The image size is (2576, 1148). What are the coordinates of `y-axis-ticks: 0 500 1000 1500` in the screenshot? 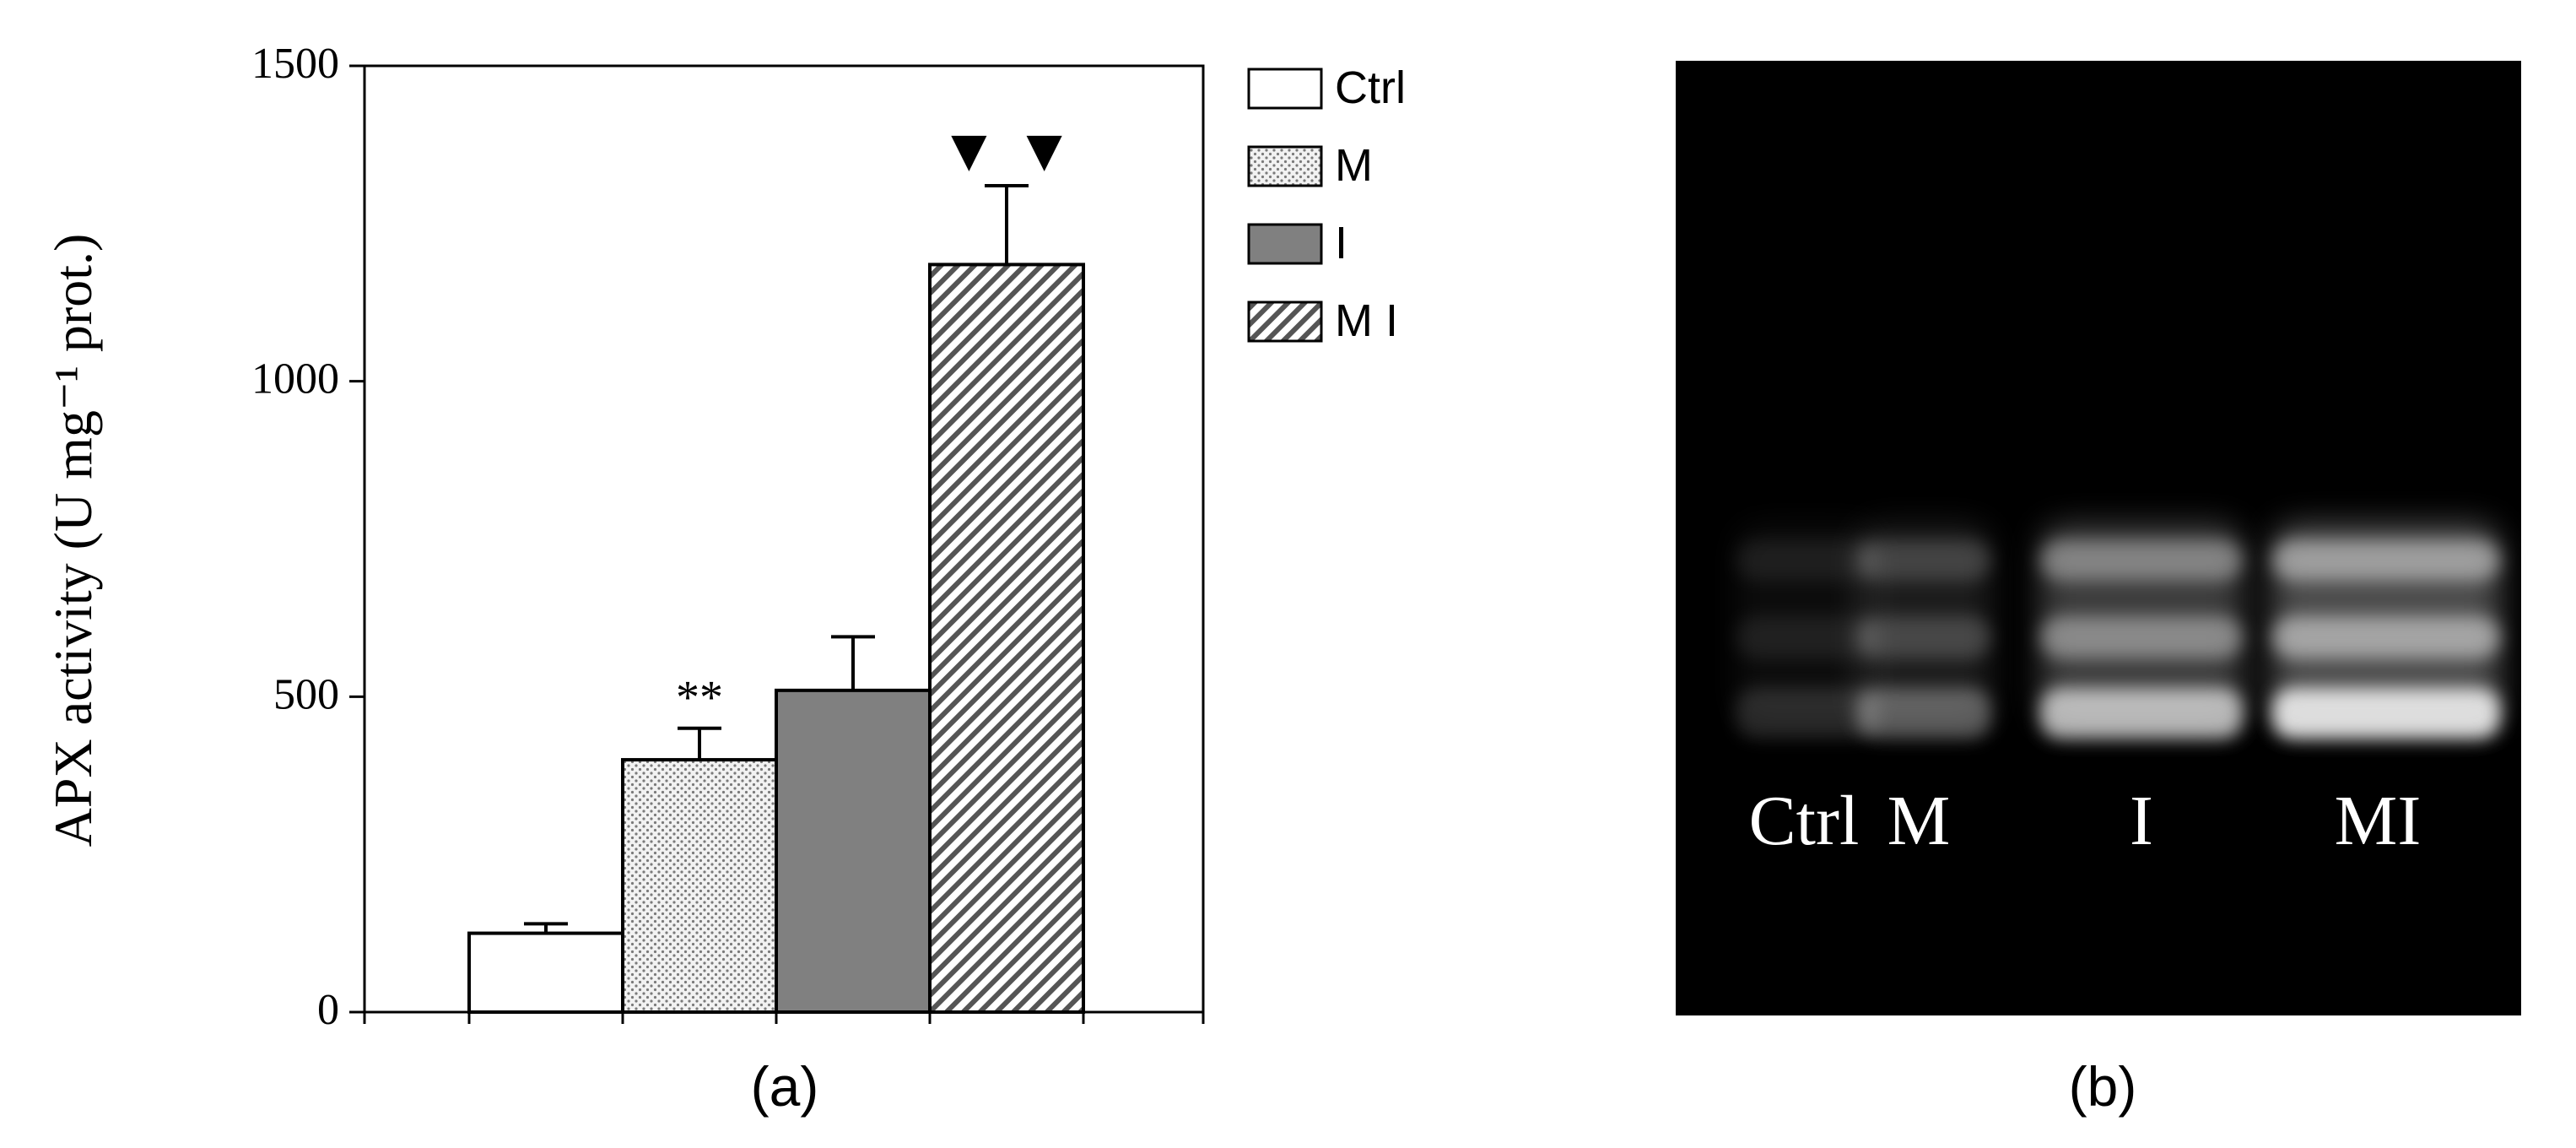 It's located at (308, 537).